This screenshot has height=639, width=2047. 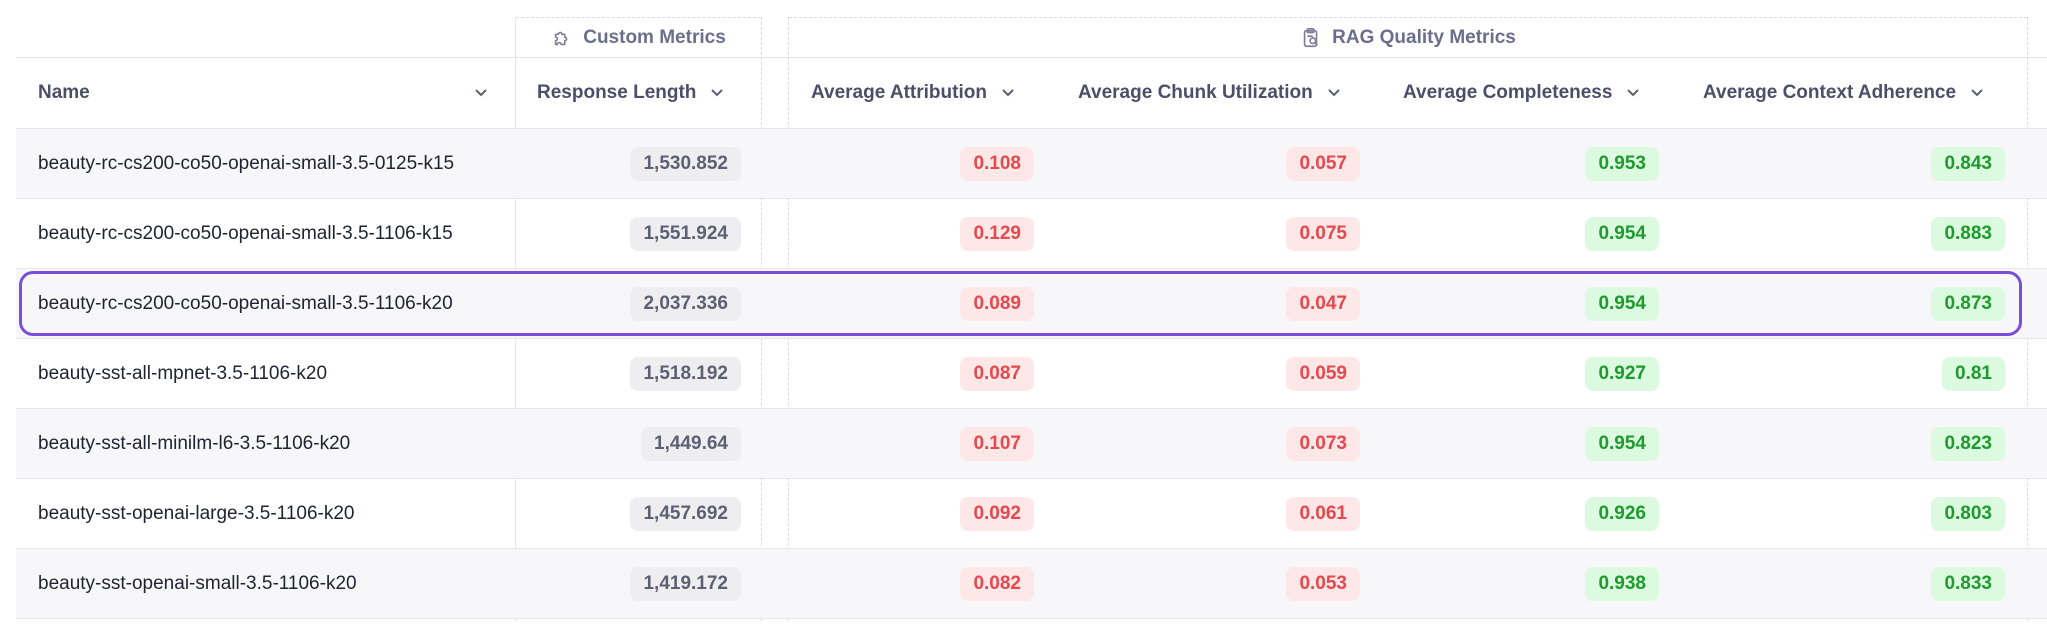 What do you see at coordinates (1968, 584) in the screenshot?
I see `metric-badge: 0.833` at bounding box center [1968, 584].